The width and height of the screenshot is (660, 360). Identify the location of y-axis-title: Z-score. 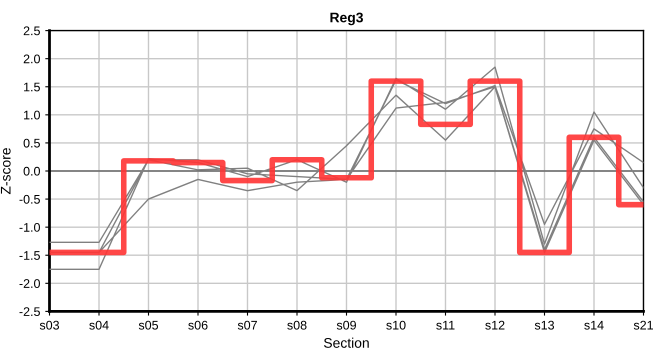
(5, 171).